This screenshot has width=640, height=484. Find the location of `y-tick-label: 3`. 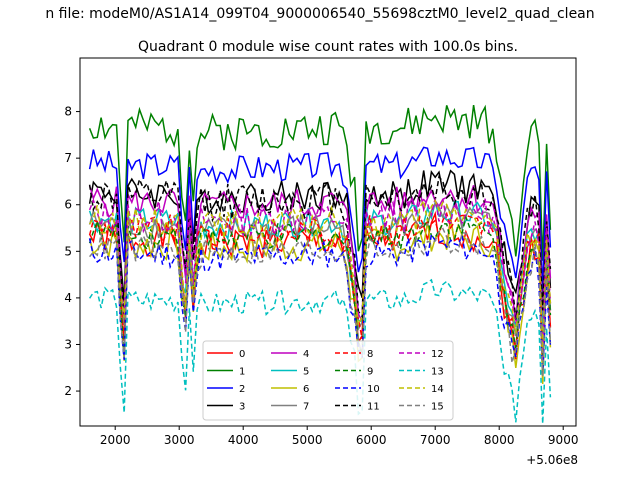

y-tick-label: 3 is located at coordinates (68, 344).